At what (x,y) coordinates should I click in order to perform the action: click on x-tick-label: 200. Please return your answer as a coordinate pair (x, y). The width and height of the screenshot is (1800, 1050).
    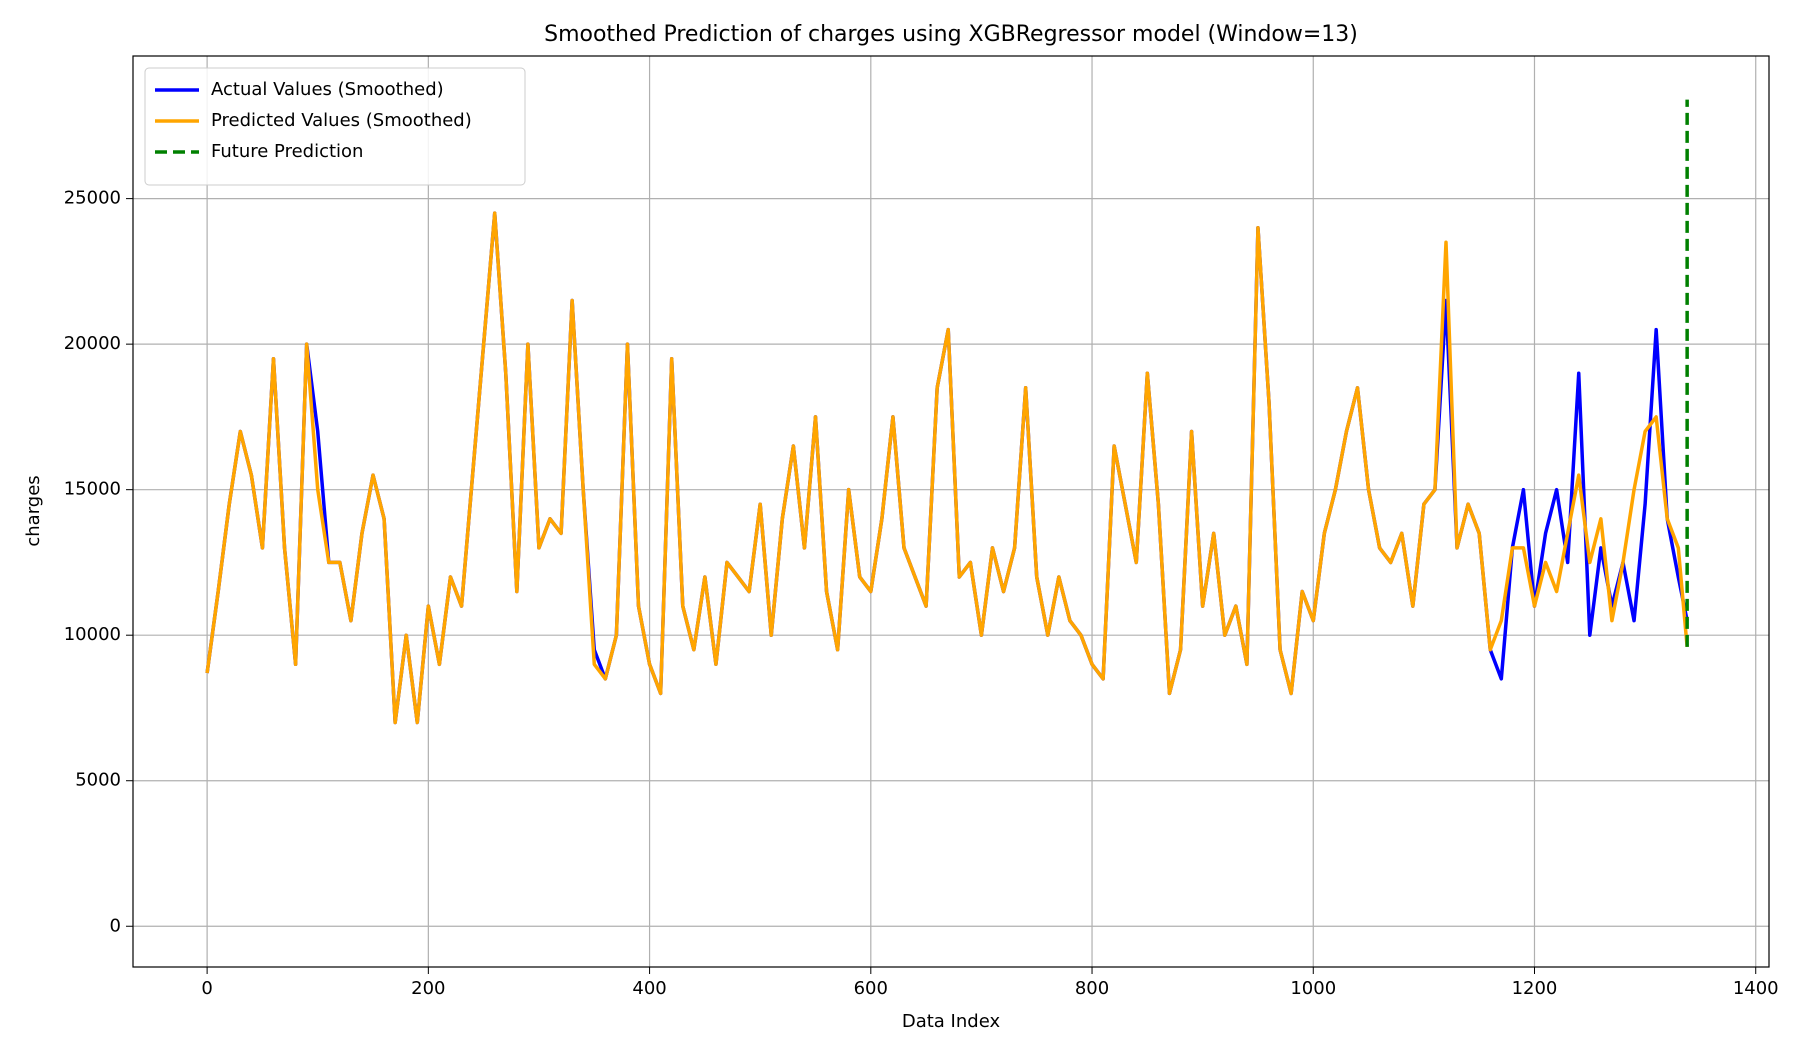
    Looking at the image, I should click on (428, 988).